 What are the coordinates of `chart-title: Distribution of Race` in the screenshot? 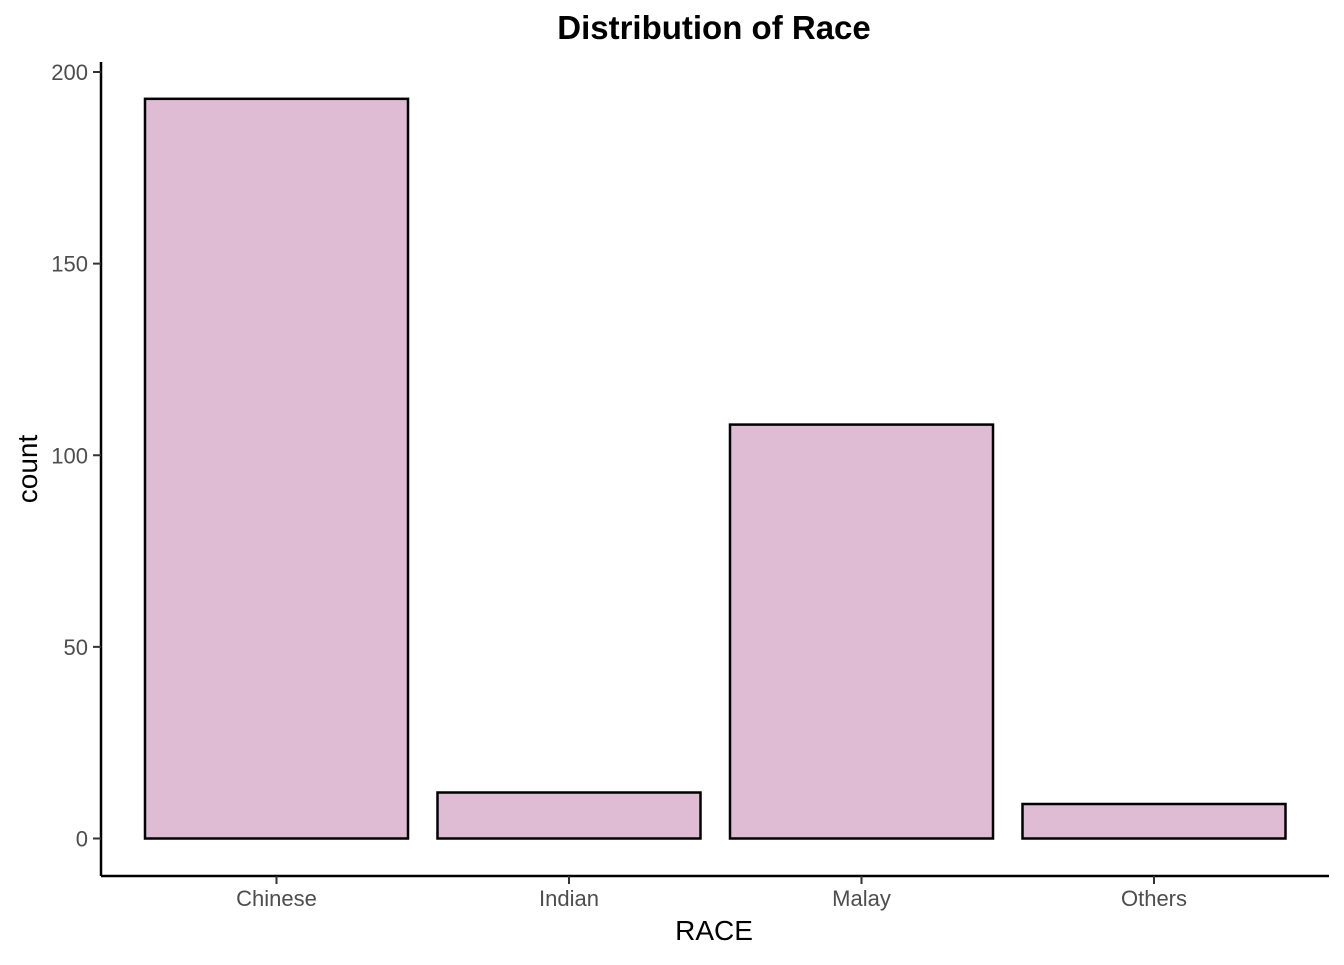 It's located at (714, 27).